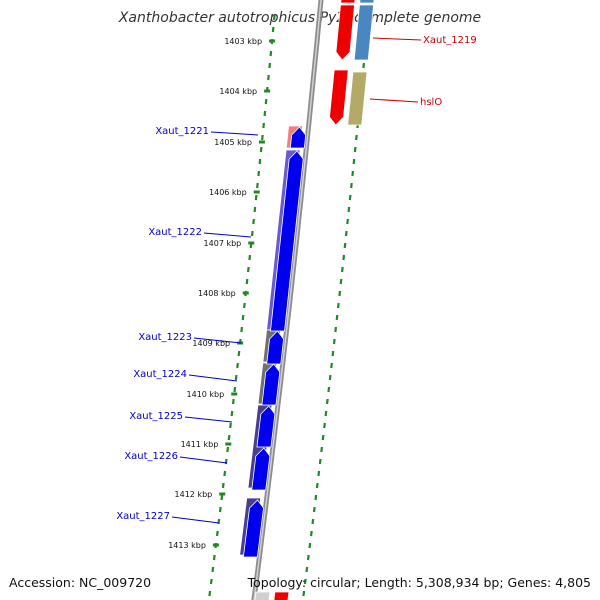 This screenshot has height=600, width=600. I want to click on kbp-tick-label: 1413 kbp, so click(187, 545).